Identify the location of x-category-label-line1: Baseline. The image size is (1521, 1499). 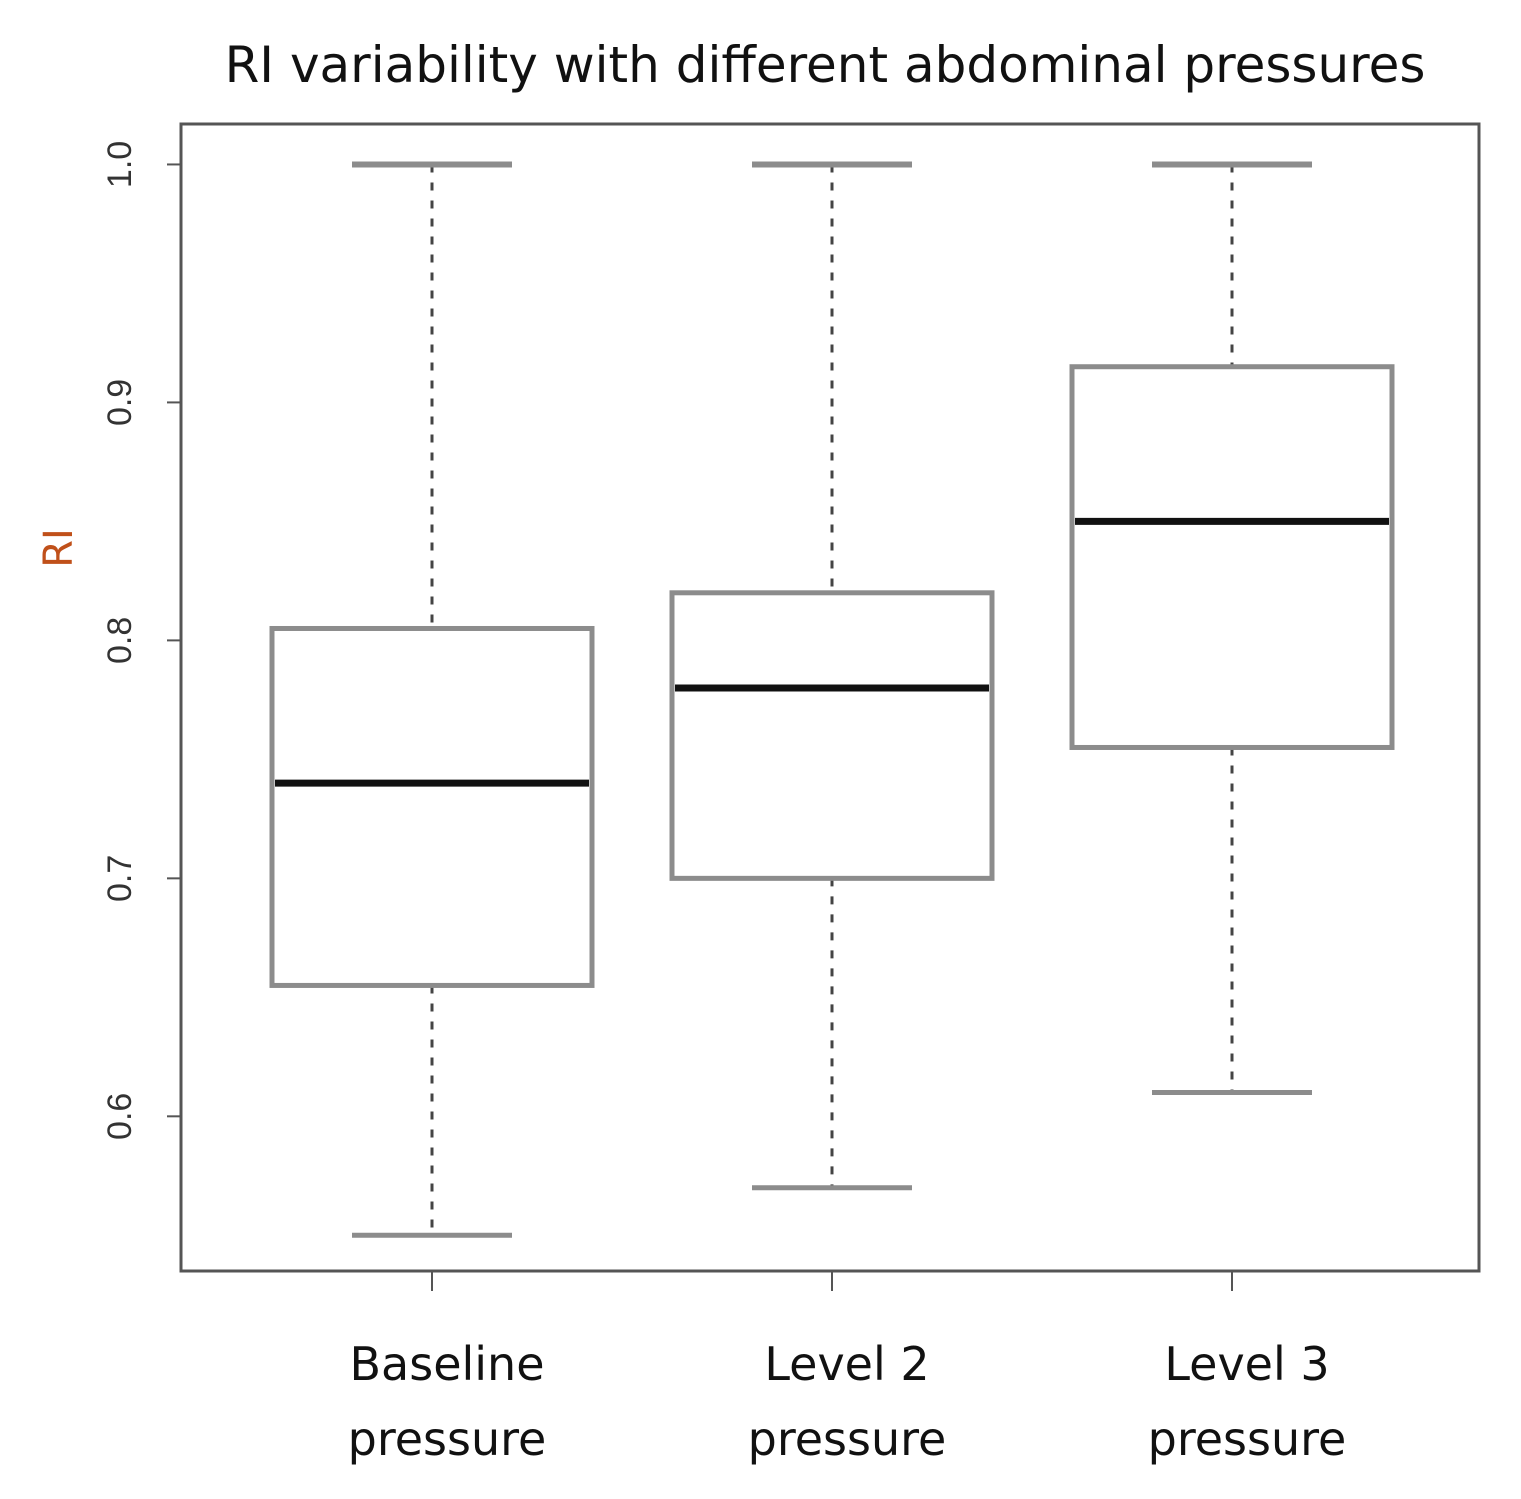
(446, 1364).